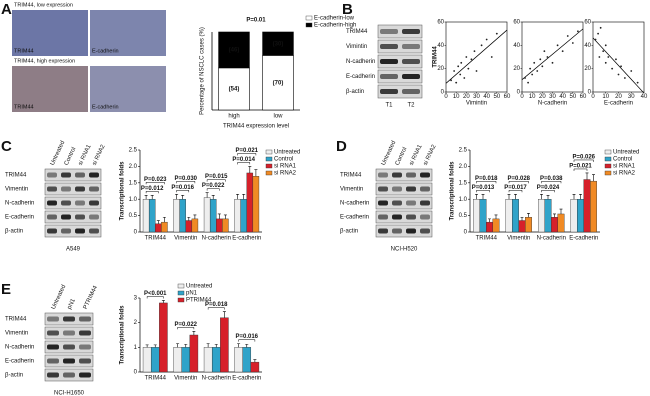 The height and width of the screenshot is (396, 650). What do you see at coordinates (476, 56) in the screenshot?
I see `fit-line` at bounding box center [476, 56].